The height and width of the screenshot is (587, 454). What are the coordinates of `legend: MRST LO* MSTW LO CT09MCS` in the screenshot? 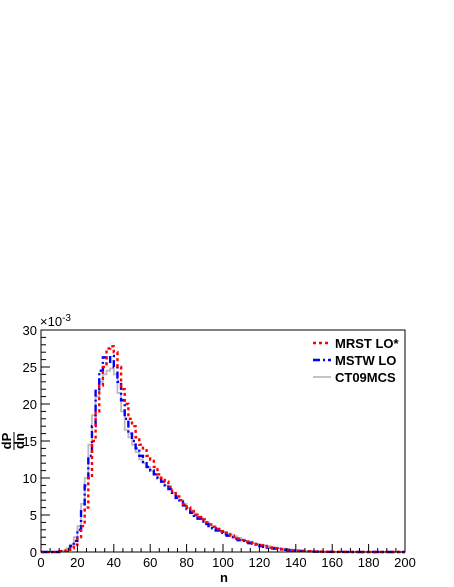 It's located at (356, 360).